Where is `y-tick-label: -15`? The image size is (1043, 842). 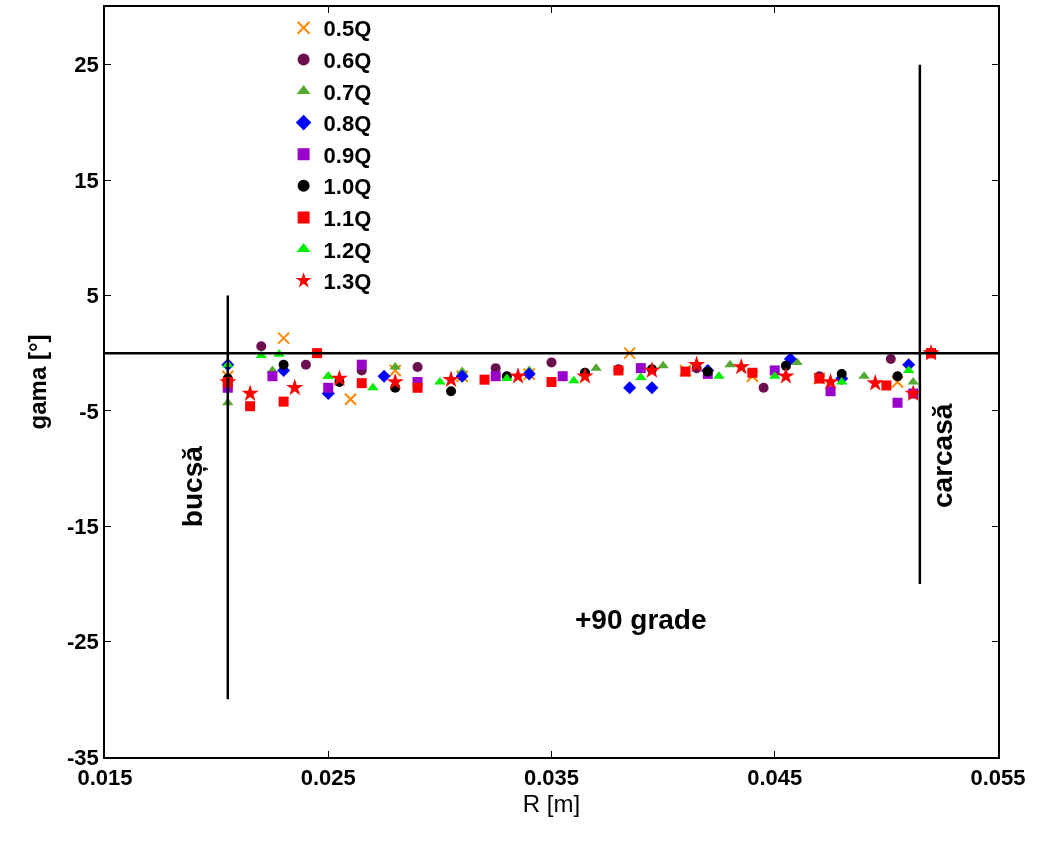 y-tick-label: -15 is located at coordinates (83, 526).